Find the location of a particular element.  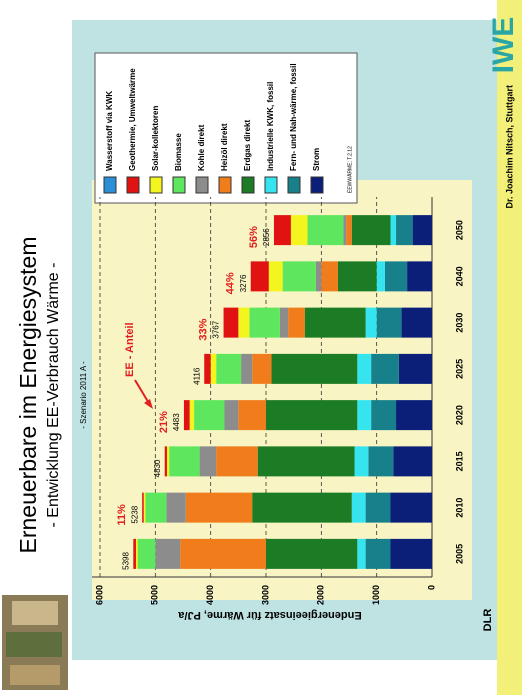

y-axis-label: Endenergieeinsatz für Wärme, PJ/a is located at coordinates (269, 615).